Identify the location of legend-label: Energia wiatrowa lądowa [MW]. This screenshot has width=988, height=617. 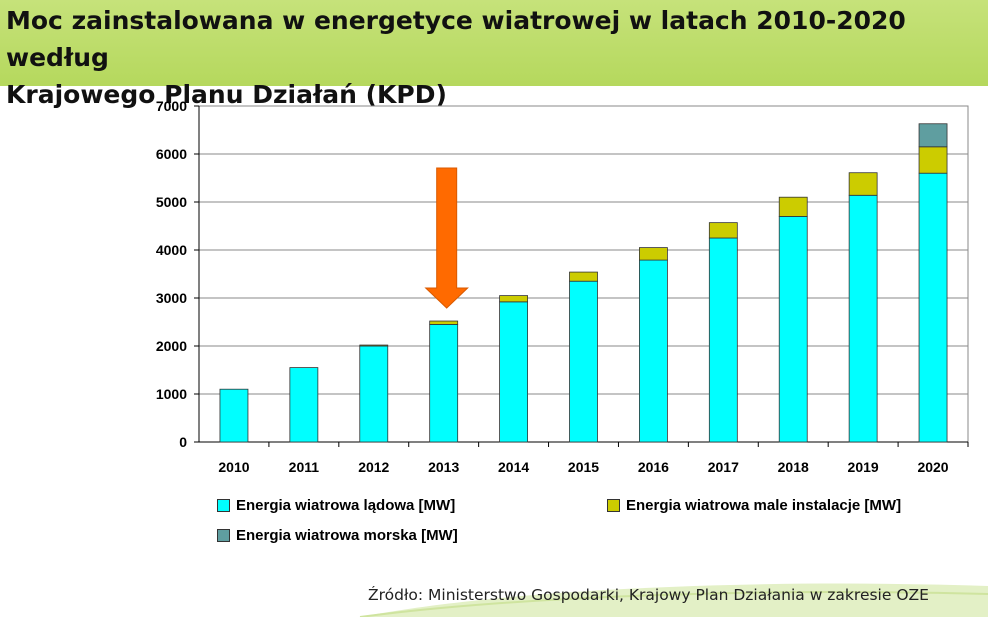
(346, 505).